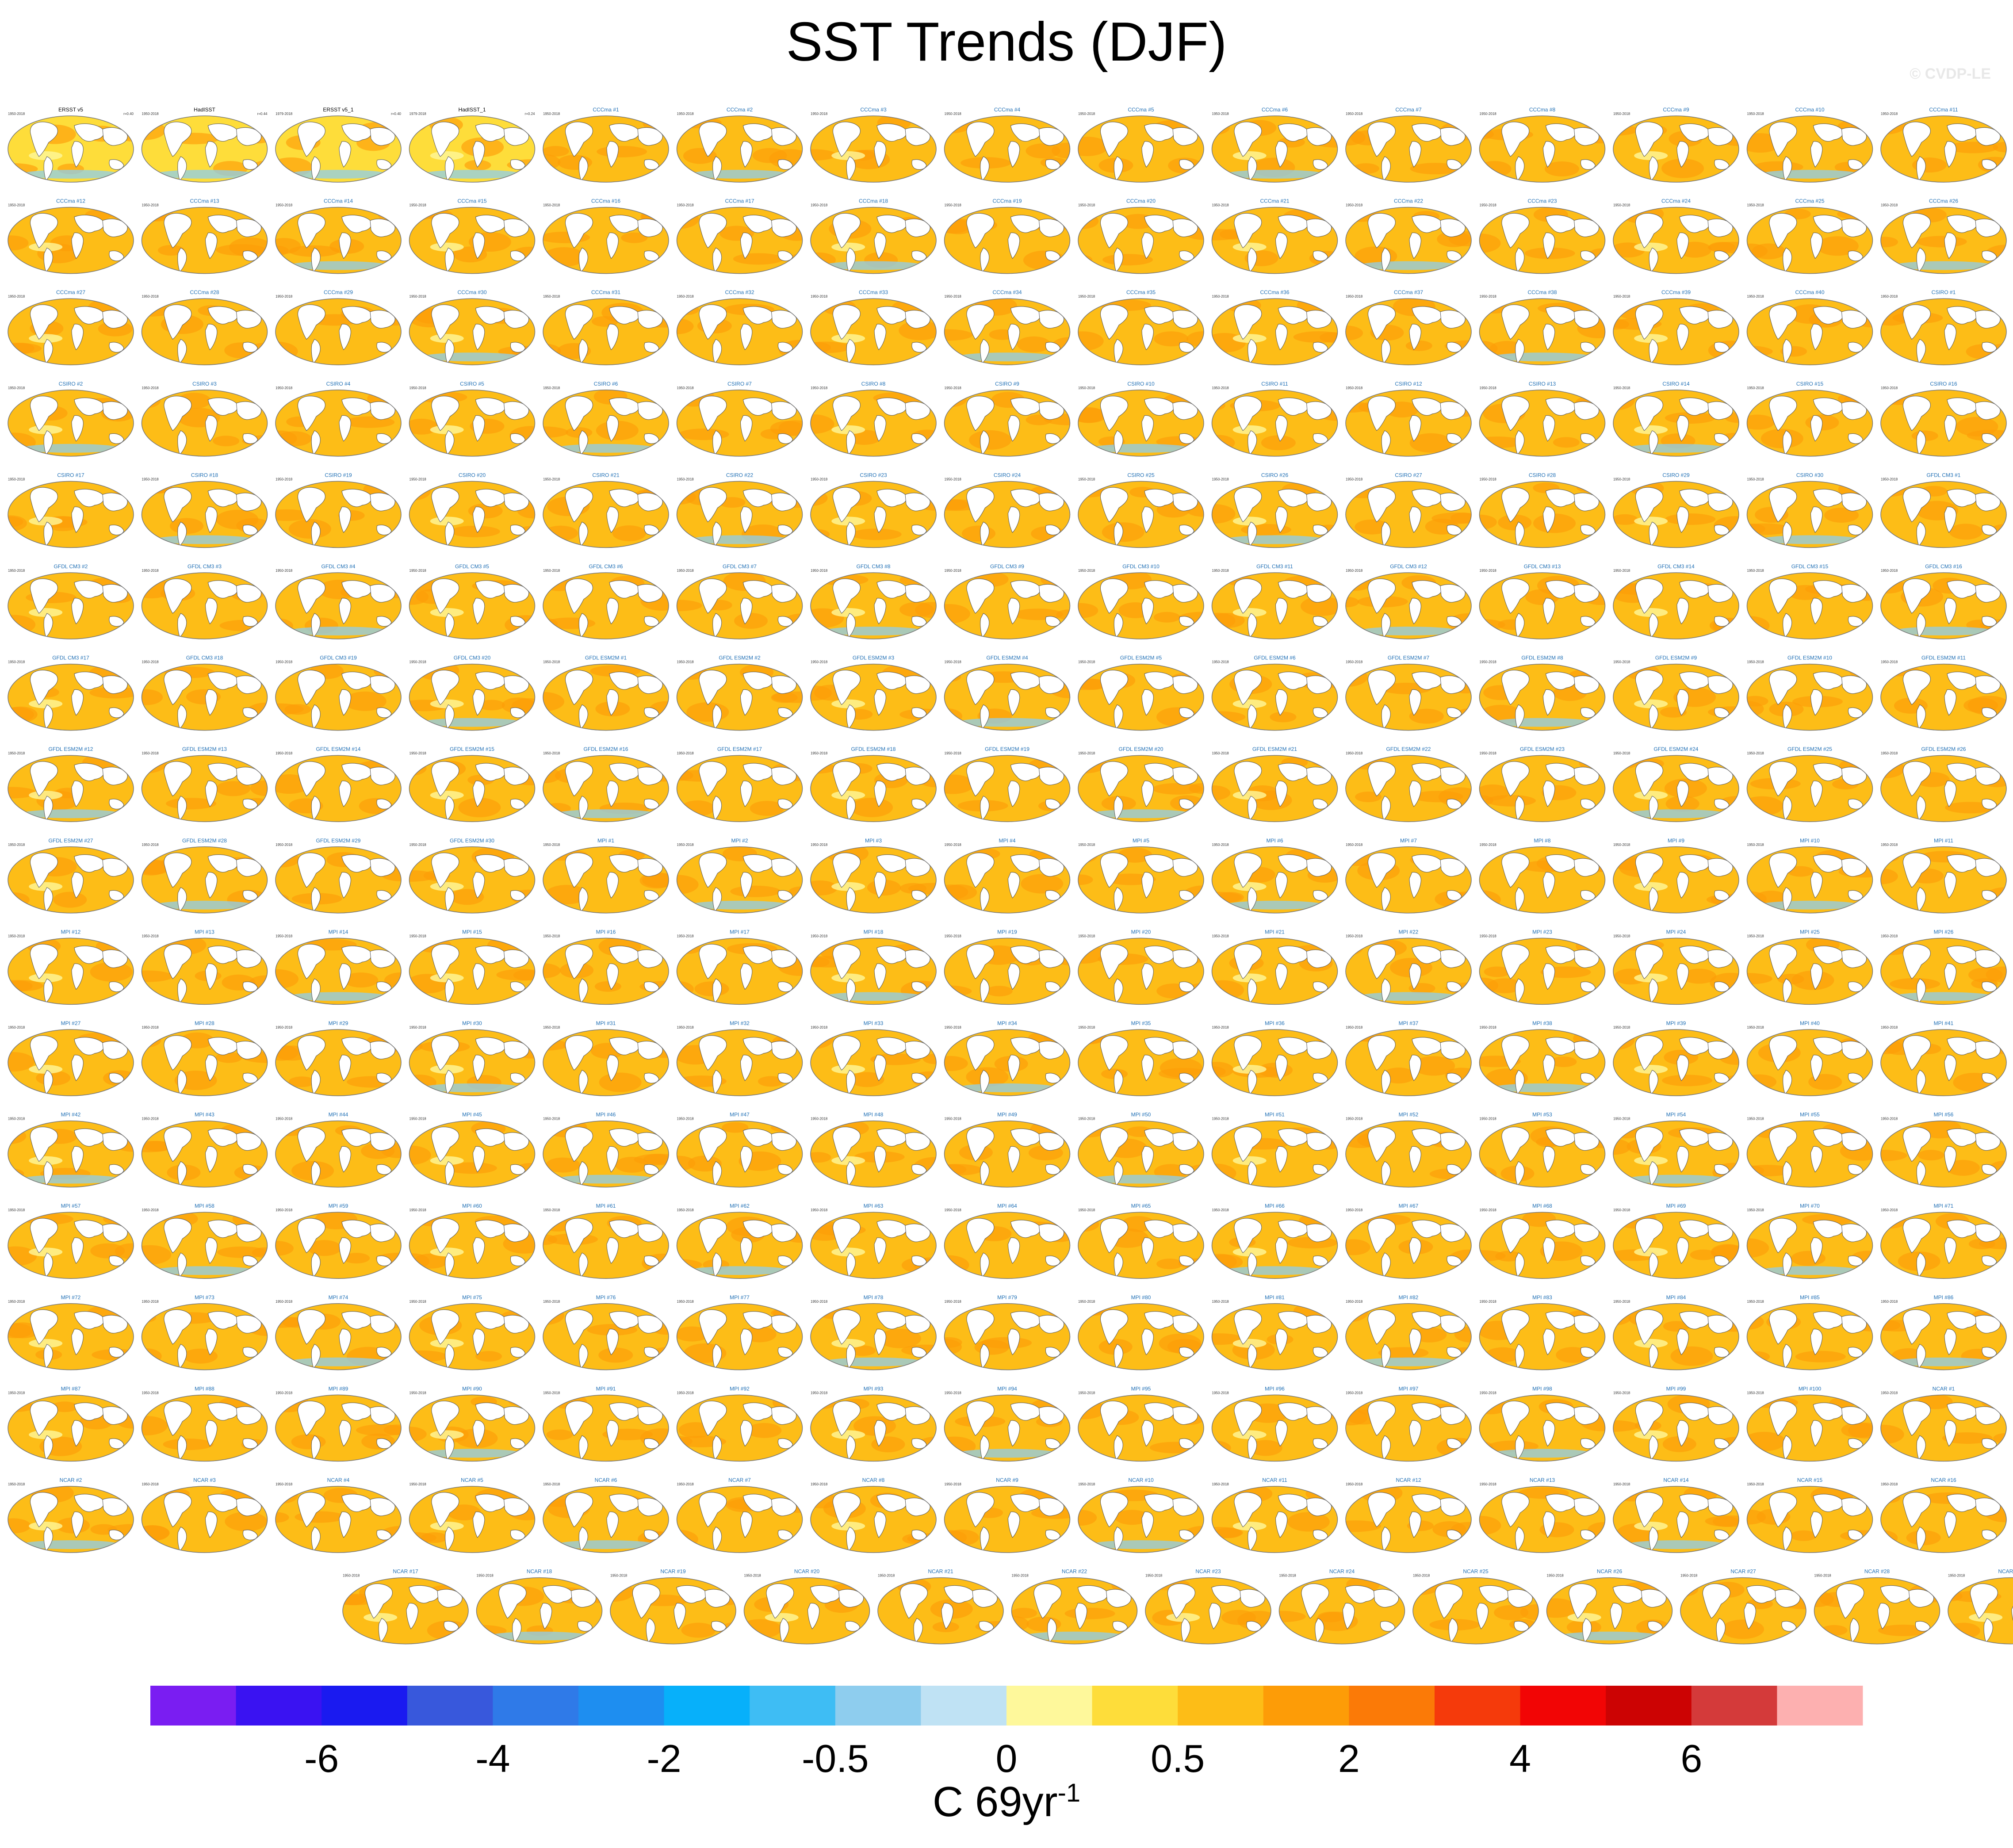 This screenshot has height=1848, width=2013. Describe the element at coordinates (1141, 1297) in the screenshot. I see `panel-title: MPI #80` at that location.